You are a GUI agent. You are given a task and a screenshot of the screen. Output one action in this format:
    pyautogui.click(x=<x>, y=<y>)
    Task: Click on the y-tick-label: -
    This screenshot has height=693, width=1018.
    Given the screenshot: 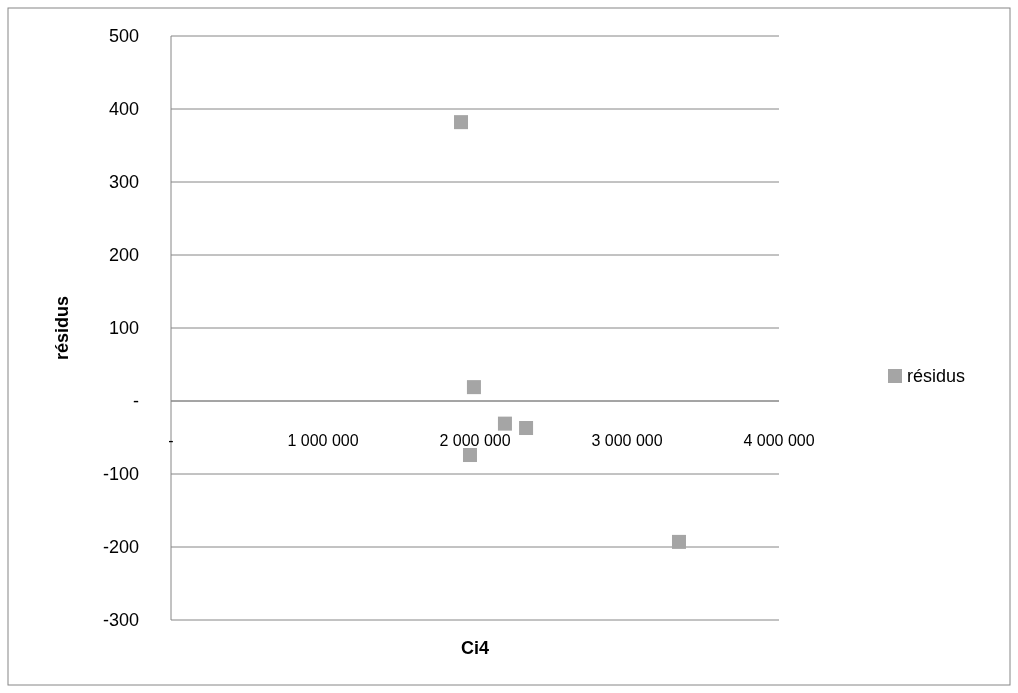 What is the action you would take?
    pyautogui.click(x=136, y=401)
    